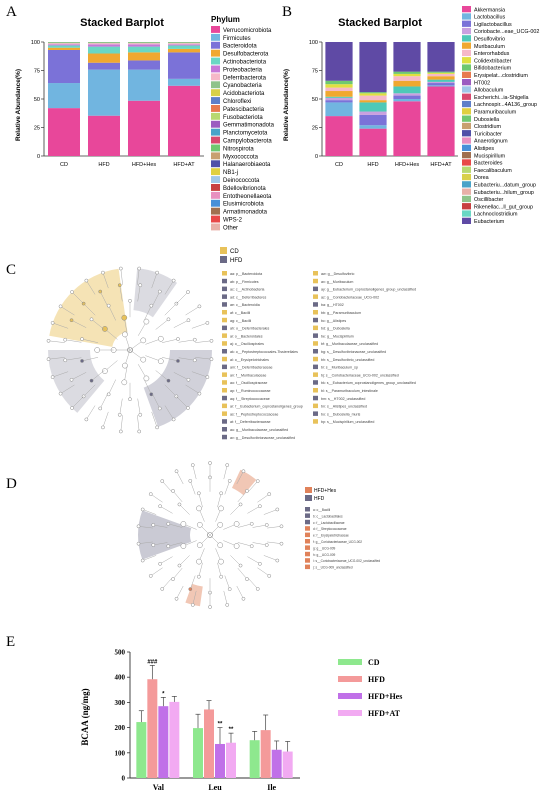 This screenshot has height=810, width=550. What do you see at coordinates (241, 157) in the screenshot?
I see `legend-label-myxococcota: Myxococcota` at bounding box center [241, 157].